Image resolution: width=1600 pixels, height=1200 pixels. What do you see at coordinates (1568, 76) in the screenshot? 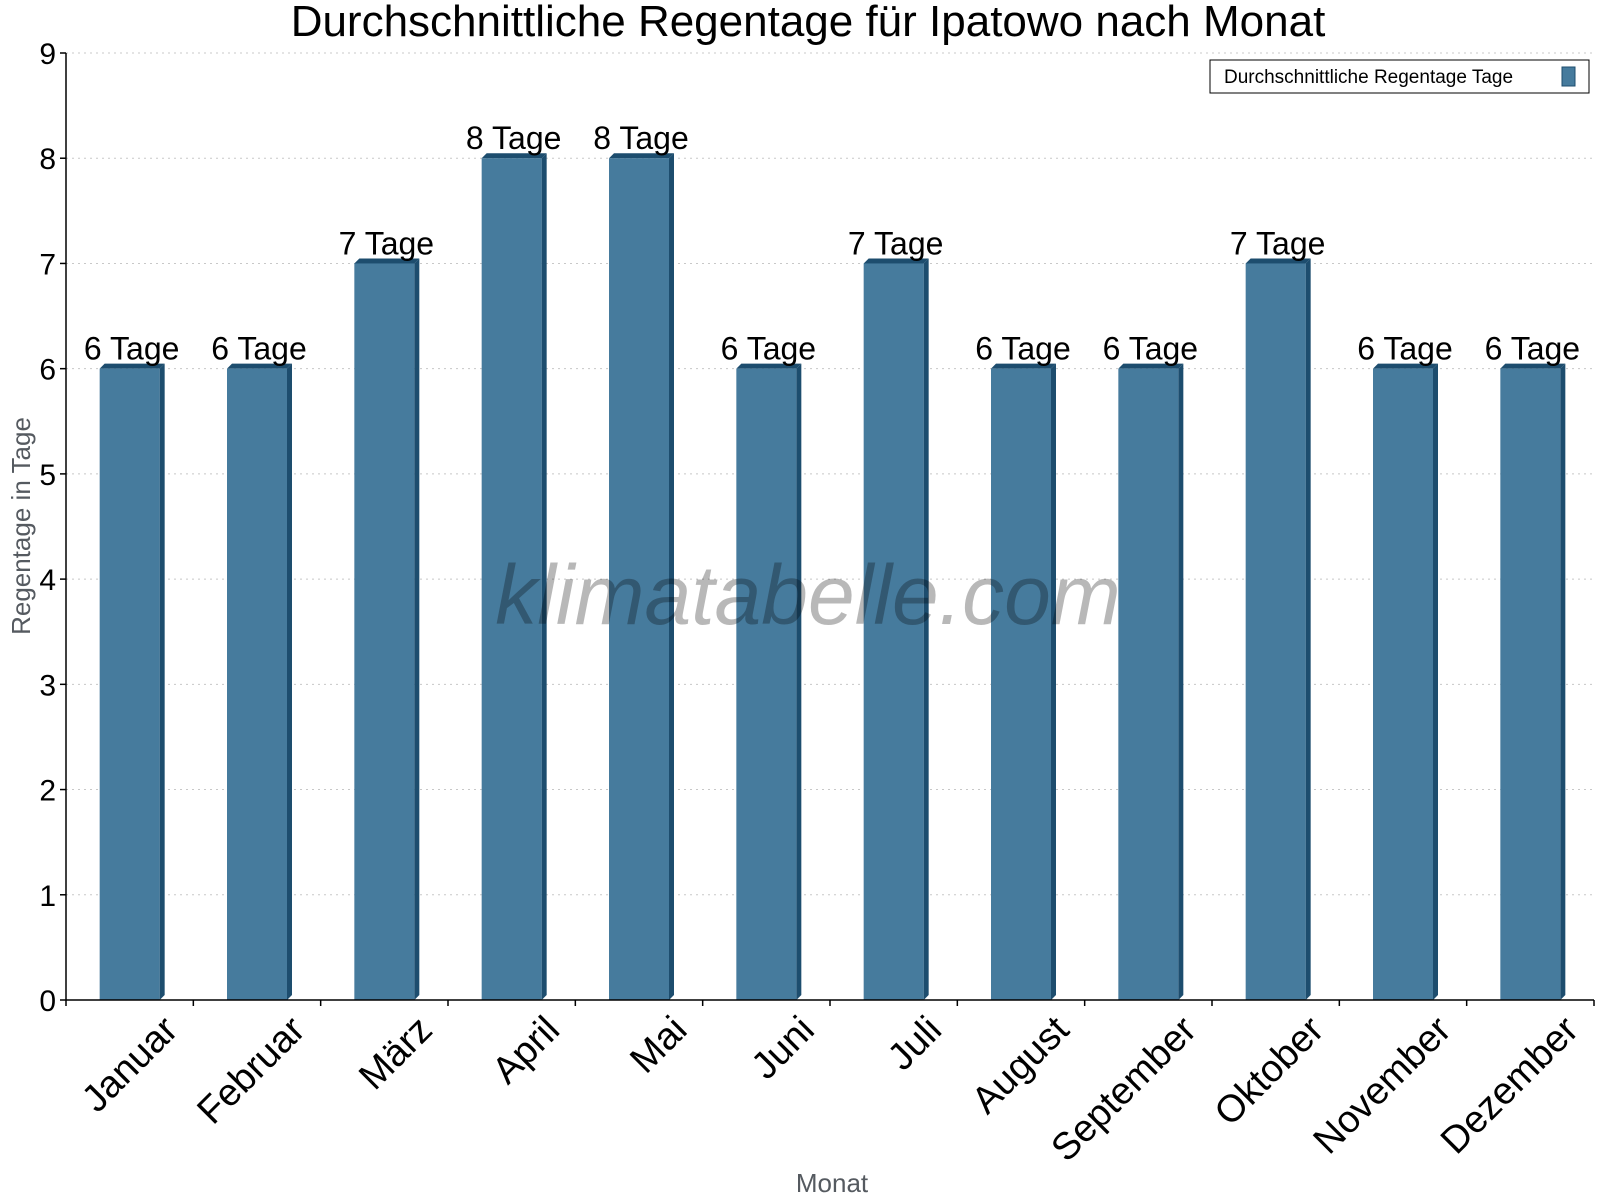
I see `legend-swatch` at bounding box center [1568, 76].